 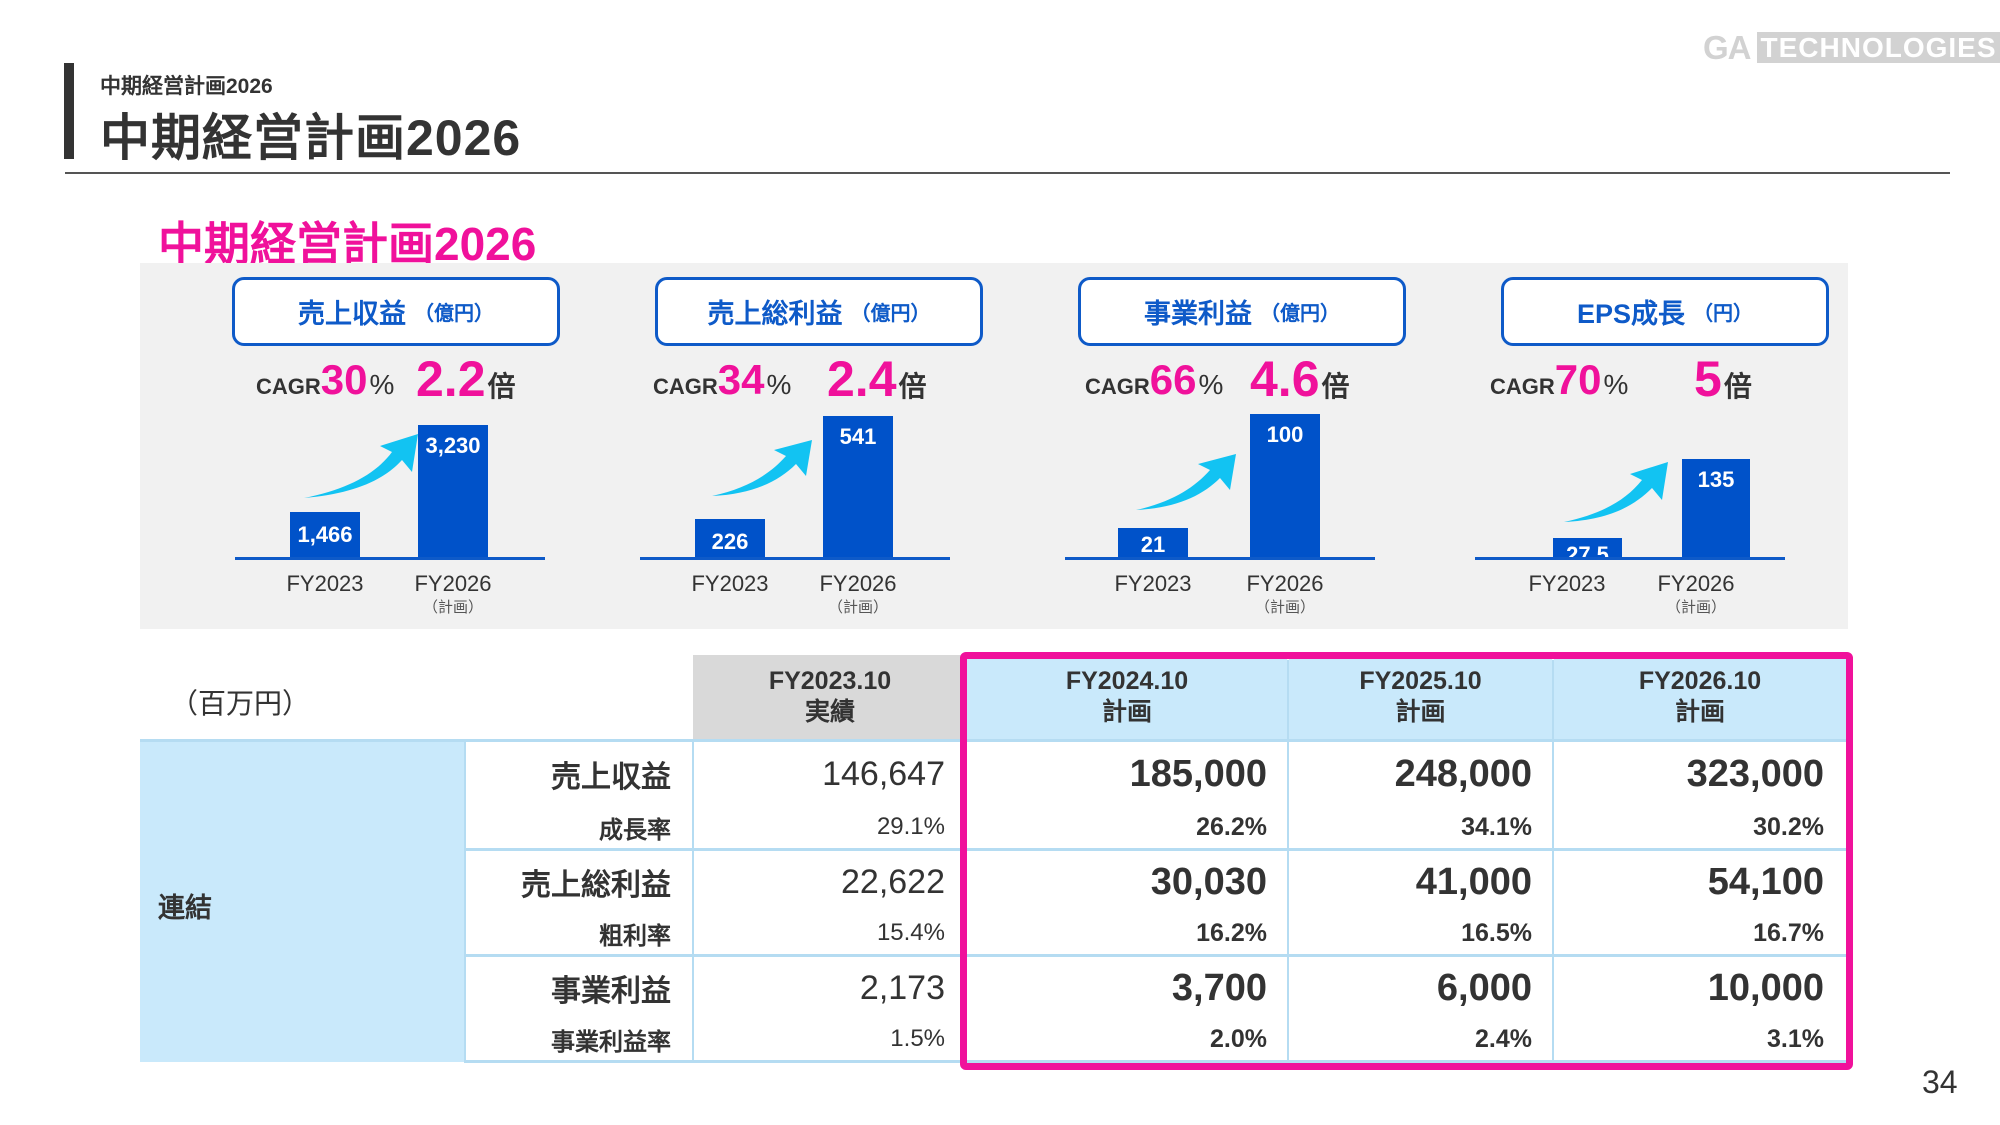 What do you see at coordinates (1155, 827) in the screenshot?
I see `table-row-growth-rate: 成長率 29.1% 26.2% 34.1% 30.2%` at bounding box center [1155, 827].